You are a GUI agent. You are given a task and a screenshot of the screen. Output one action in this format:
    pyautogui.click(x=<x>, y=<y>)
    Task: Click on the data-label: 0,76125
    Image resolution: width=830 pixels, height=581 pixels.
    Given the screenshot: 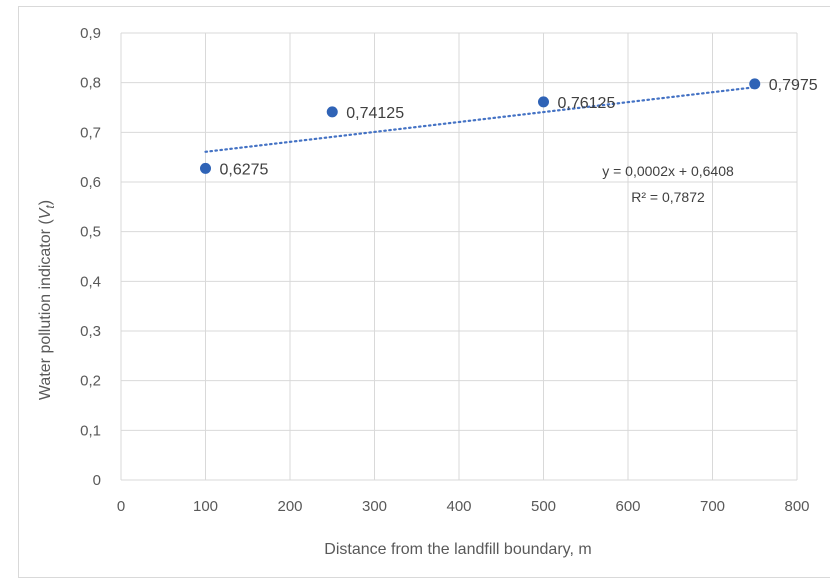 What is the action you would take?
    pyautogui.click(x=587, y=103)
    